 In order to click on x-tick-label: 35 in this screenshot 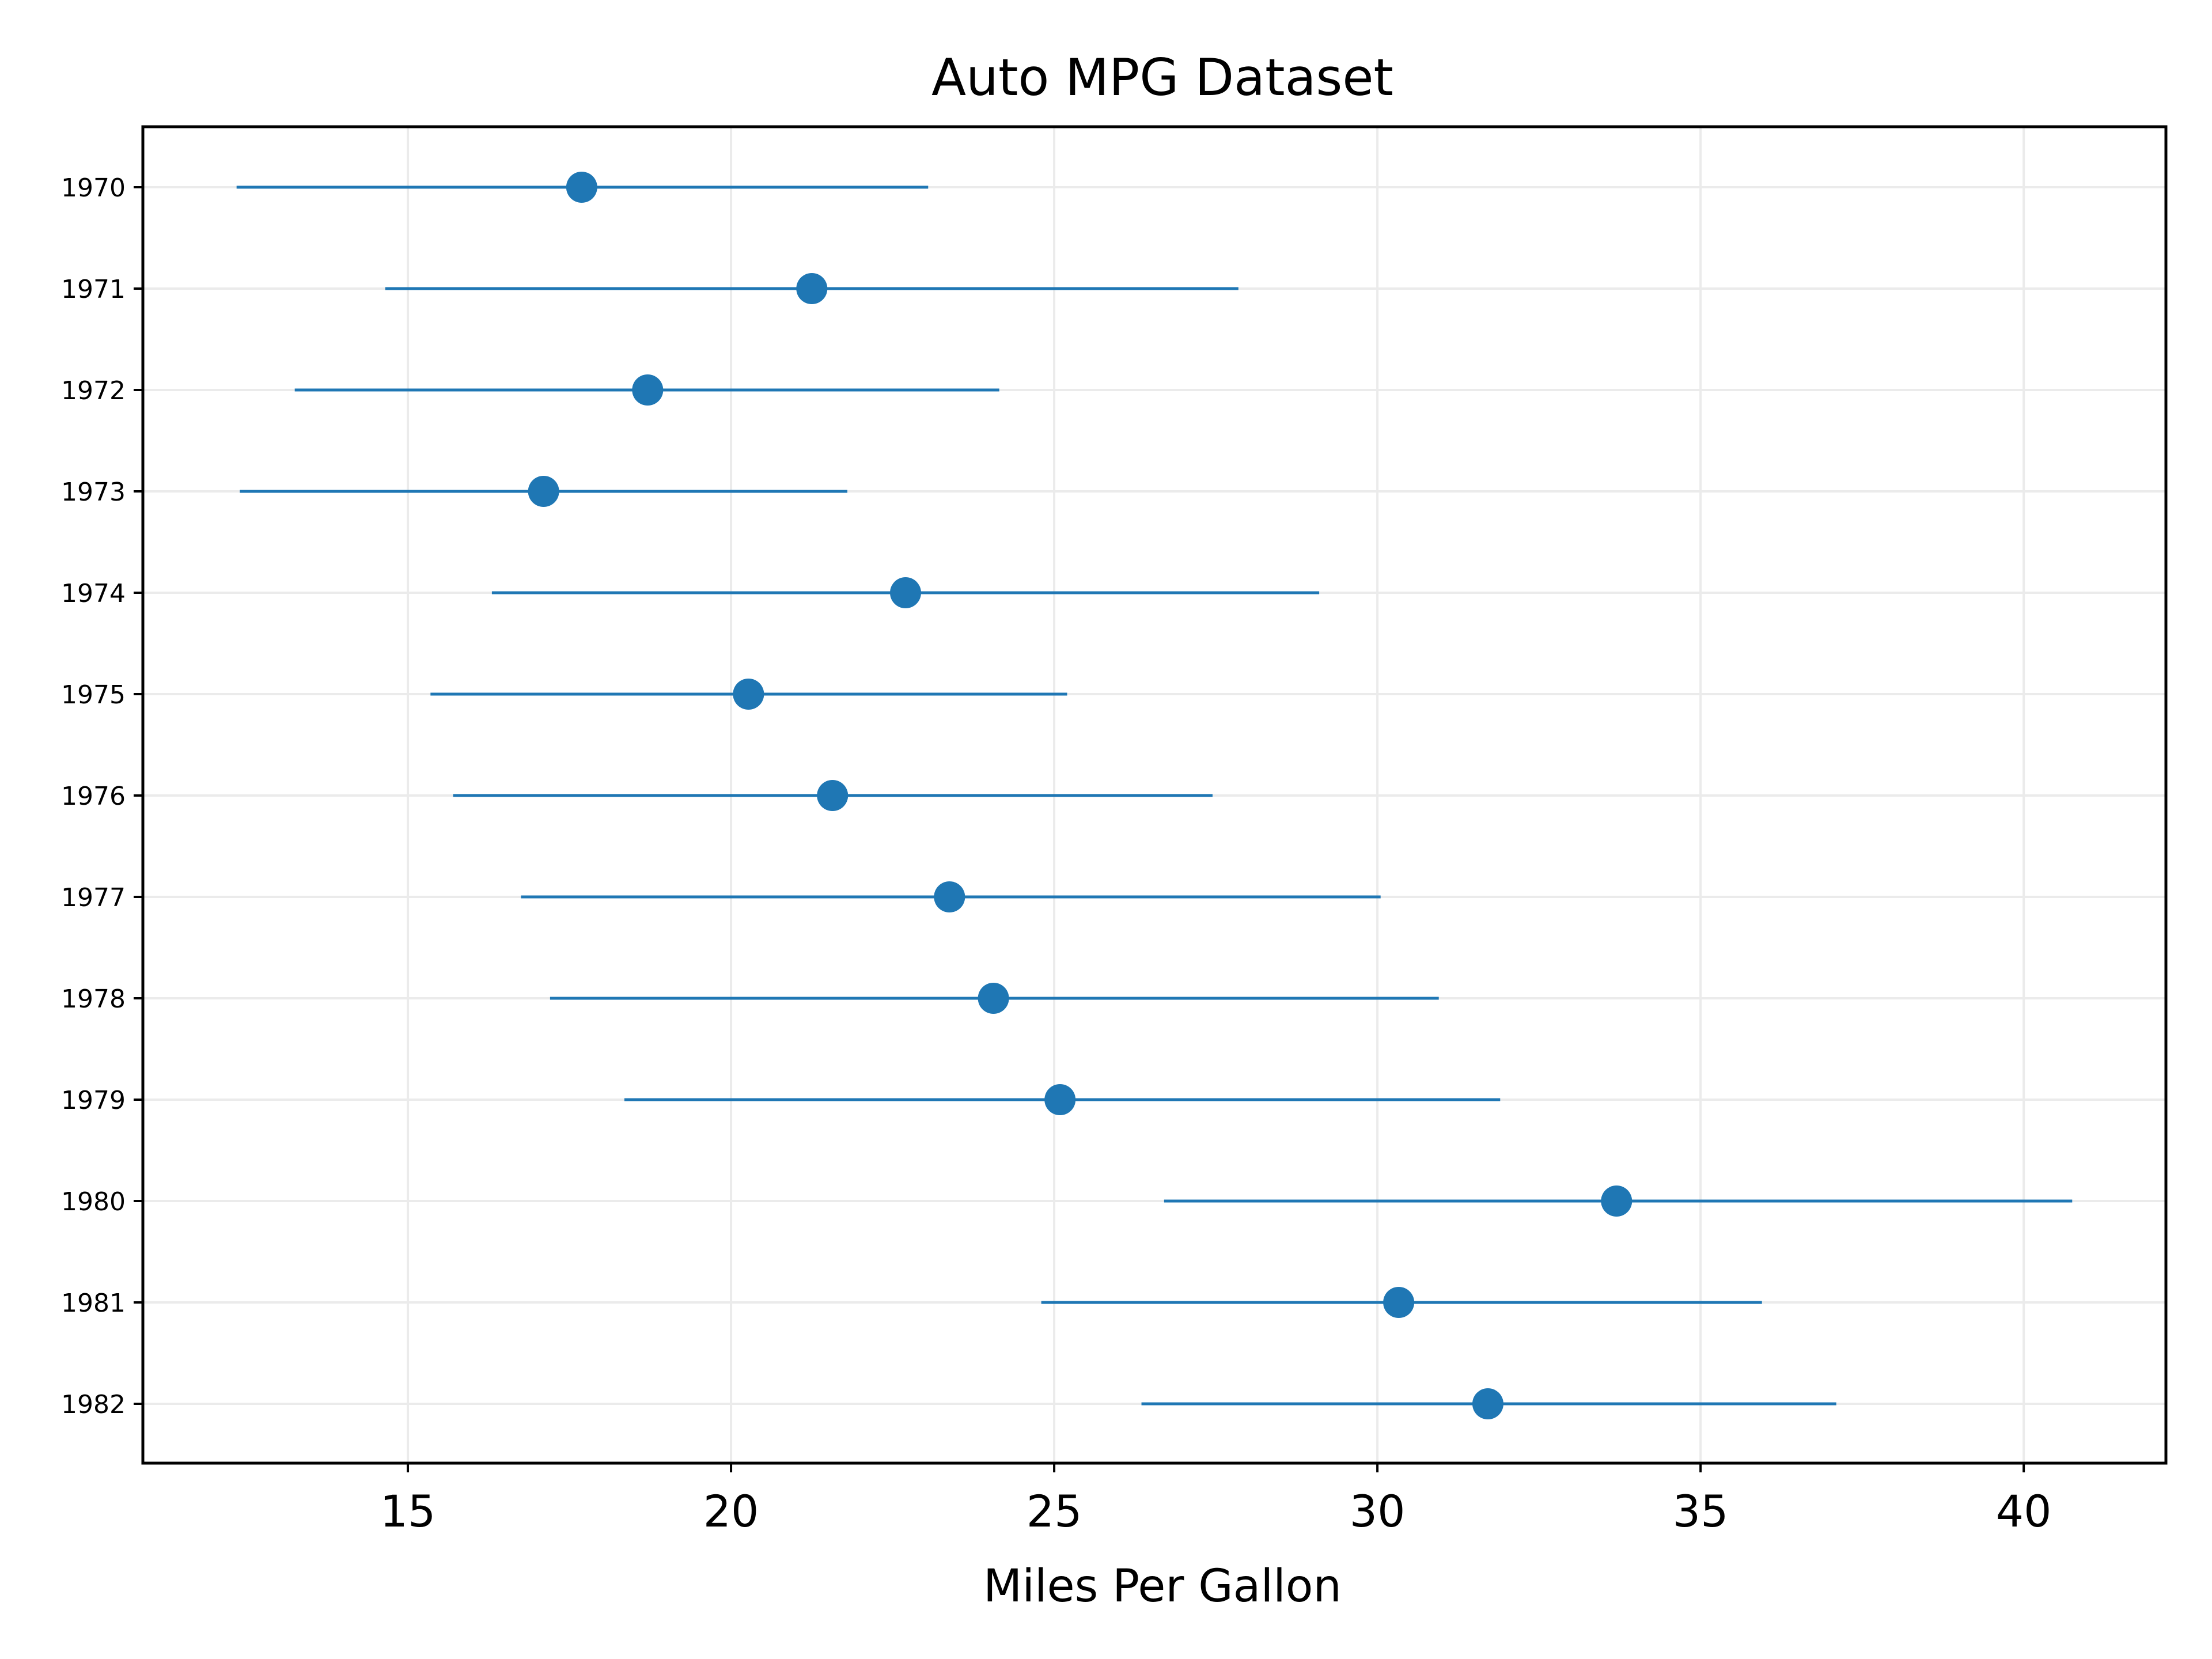, I will do `click(1701, 1511)`.